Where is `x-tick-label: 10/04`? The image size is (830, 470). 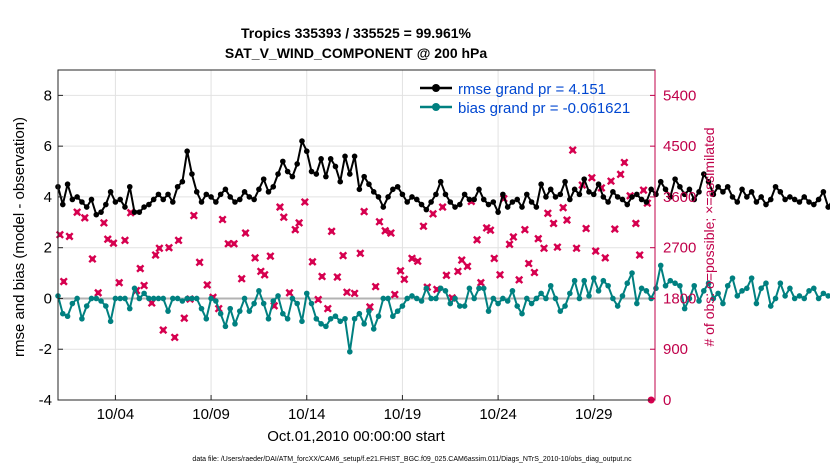 x-tick-label: 10/04 is located at coordinates (116, 414).